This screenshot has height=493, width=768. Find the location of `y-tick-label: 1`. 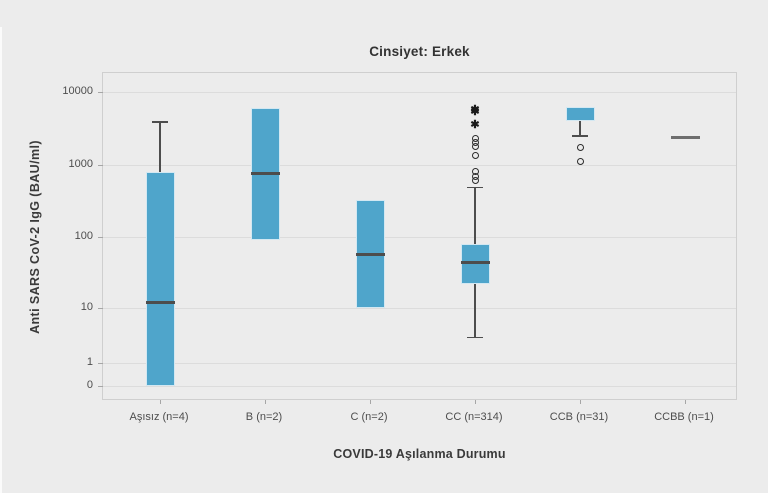

y-tick-label: 1 is located at coordinates (89, 362).